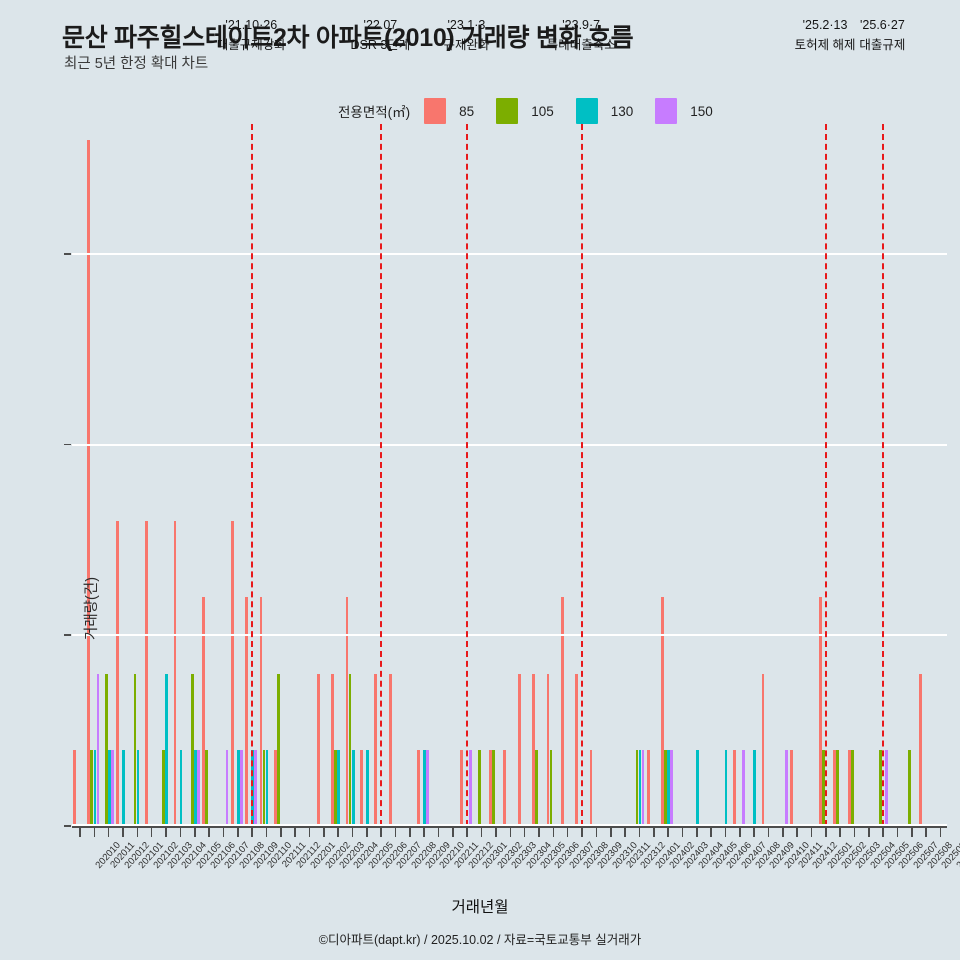  Describe the element at coordinates (825, 35) in the screenshot. I see `event-label-202502: '25.2·13 토허제 해제` at that location.